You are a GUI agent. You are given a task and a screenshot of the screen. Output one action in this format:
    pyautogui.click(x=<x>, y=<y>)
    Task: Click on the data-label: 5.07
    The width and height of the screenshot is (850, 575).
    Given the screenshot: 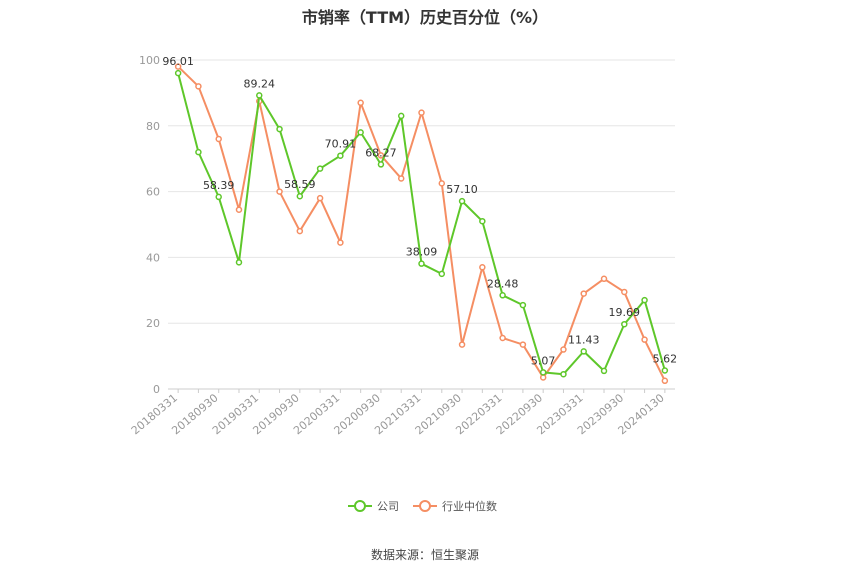 What is the action you would take?
    pyautogui.click(x=543, y=360)
    